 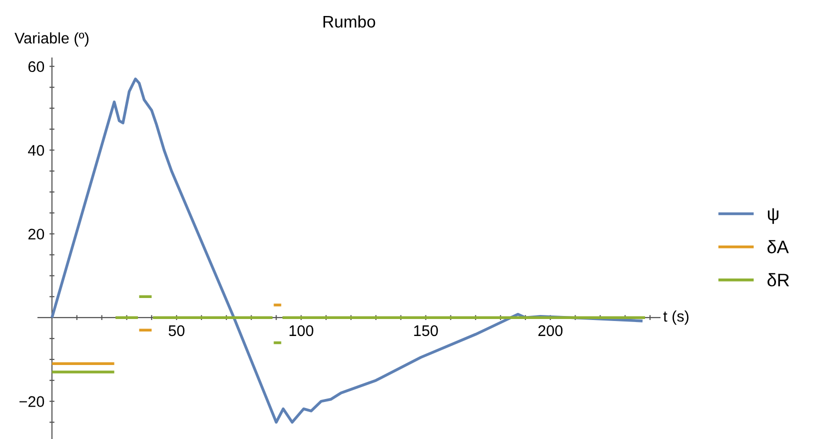 What do you see at coordinates (550, 330) in the screenshot?
I see `x-tick-label: 200` at bounding box center [550, 330].